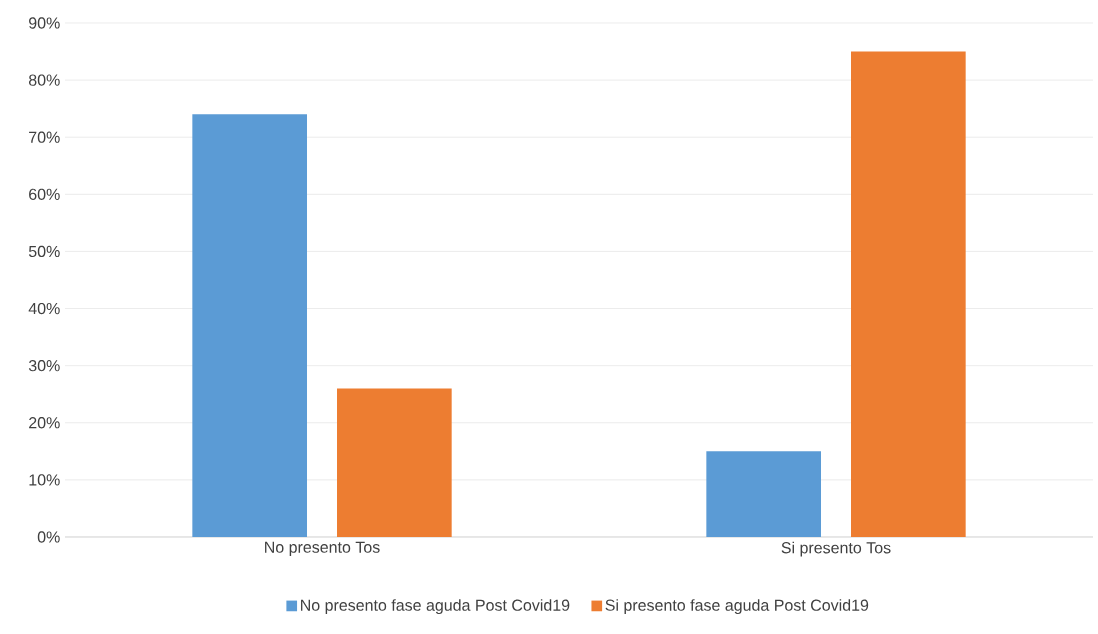  Describe the element at coordinates (44, 80) in the screenshot. I see `y-tick-label: 80%` at that location.